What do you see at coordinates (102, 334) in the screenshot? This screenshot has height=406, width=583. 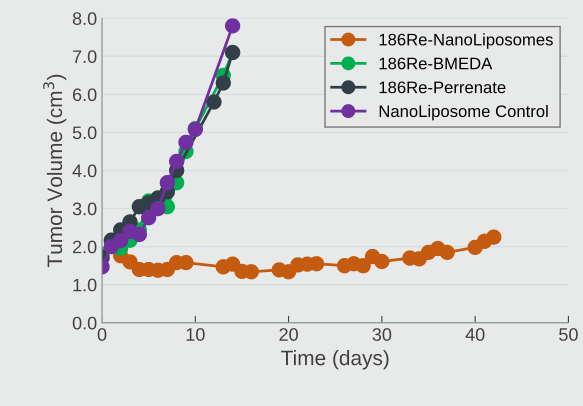 I see `x-tick-label: 0` at bounding box center [102, 334].